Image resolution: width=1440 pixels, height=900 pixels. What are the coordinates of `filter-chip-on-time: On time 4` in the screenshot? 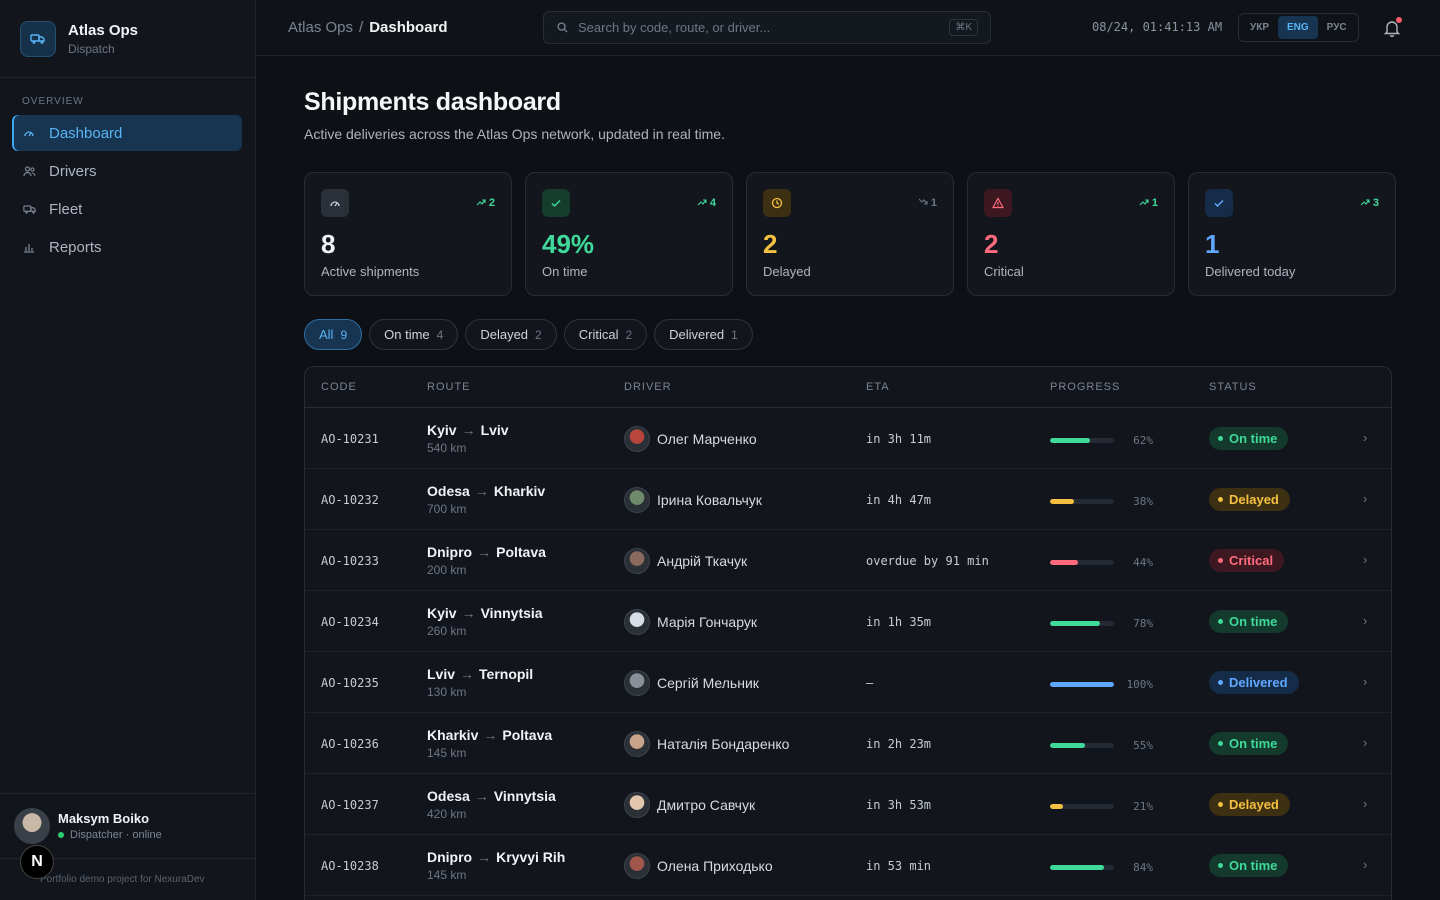 It's located at (414, 334).